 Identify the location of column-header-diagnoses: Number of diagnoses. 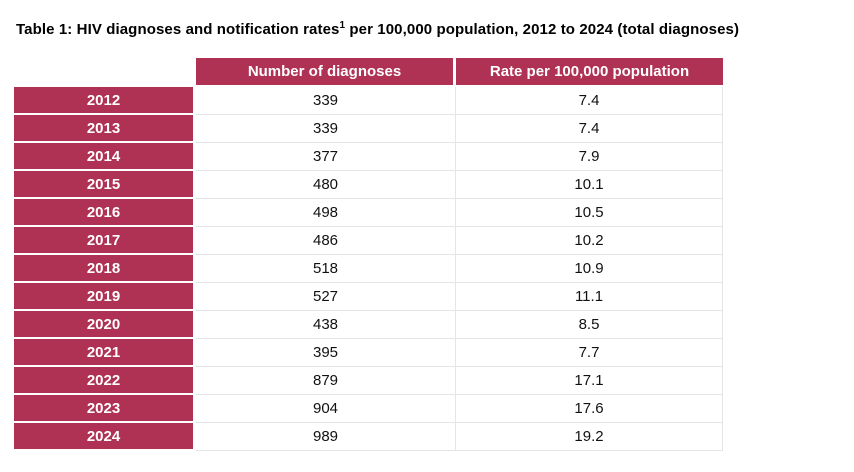
(326, 72).